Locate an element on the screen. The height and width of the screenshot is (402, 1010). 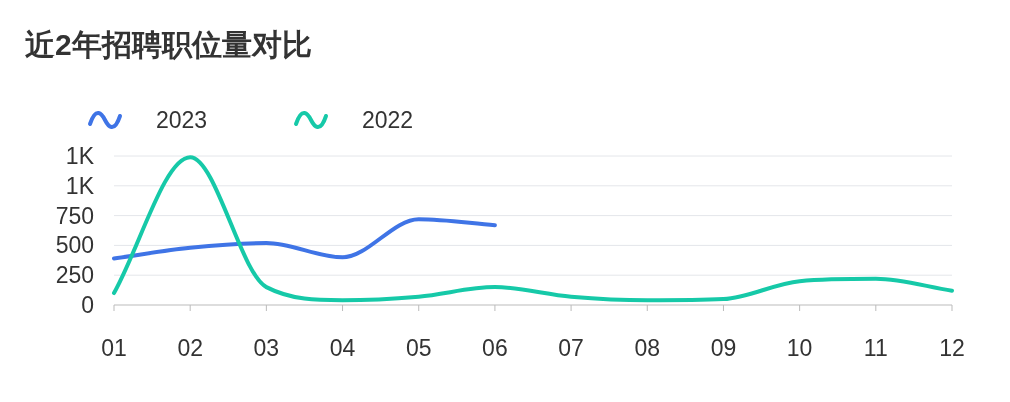
xtick: 03 is located at coordinates (266, 348).